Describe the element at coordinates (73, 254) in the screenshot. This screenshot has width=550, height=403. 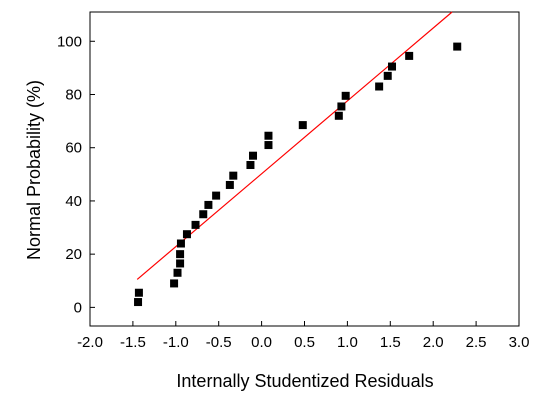
I see `y-tick-label: 20` at that location.